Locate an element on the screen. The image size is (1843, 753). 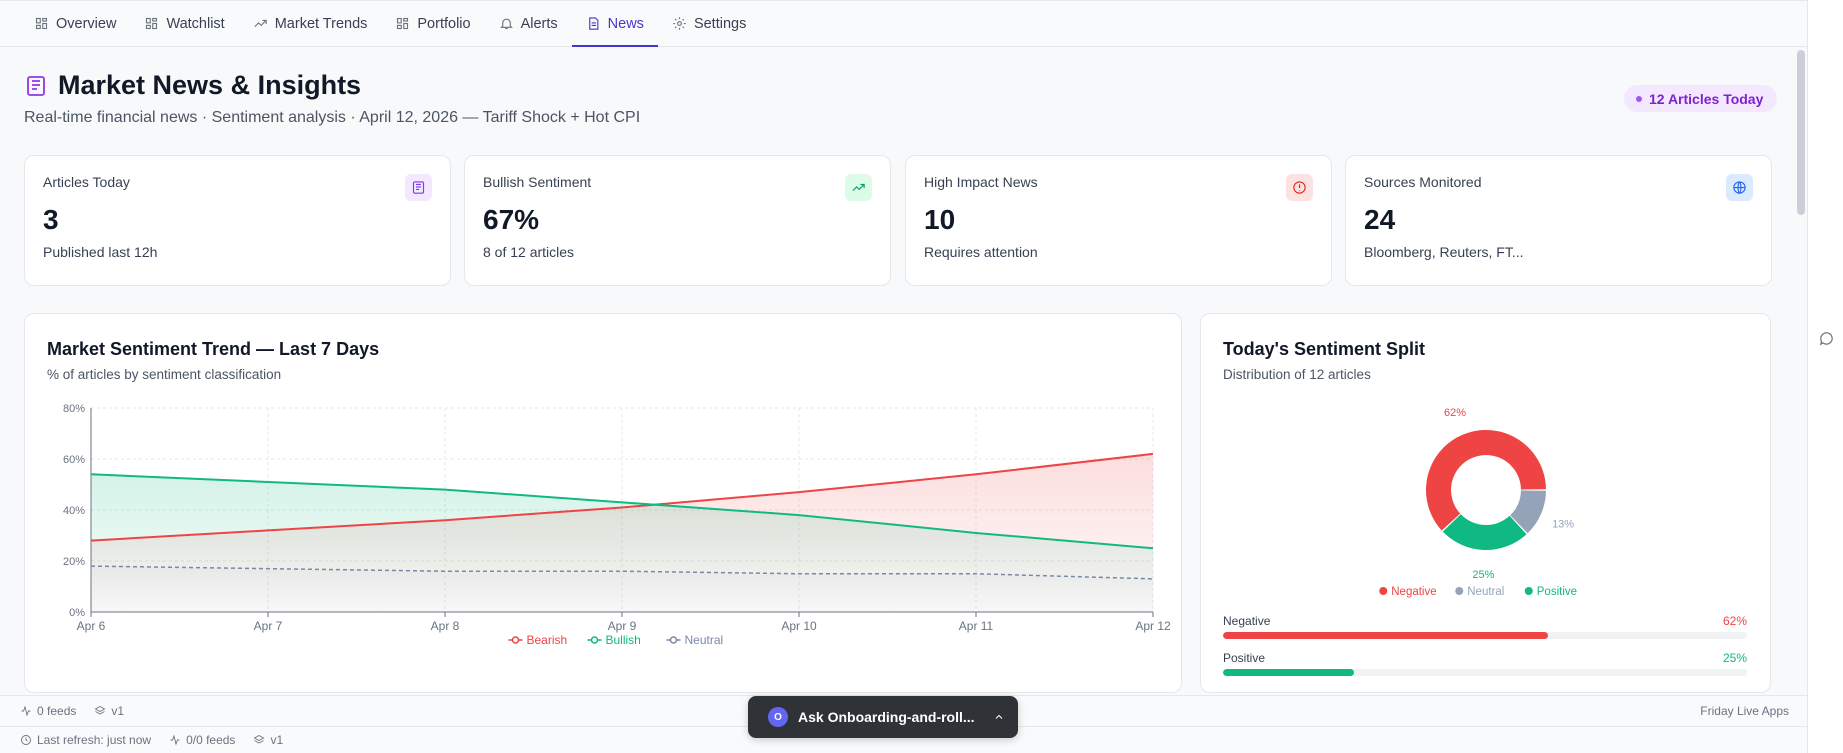
x-tick-label: Apr 8 is located at coordinates (445, 626).